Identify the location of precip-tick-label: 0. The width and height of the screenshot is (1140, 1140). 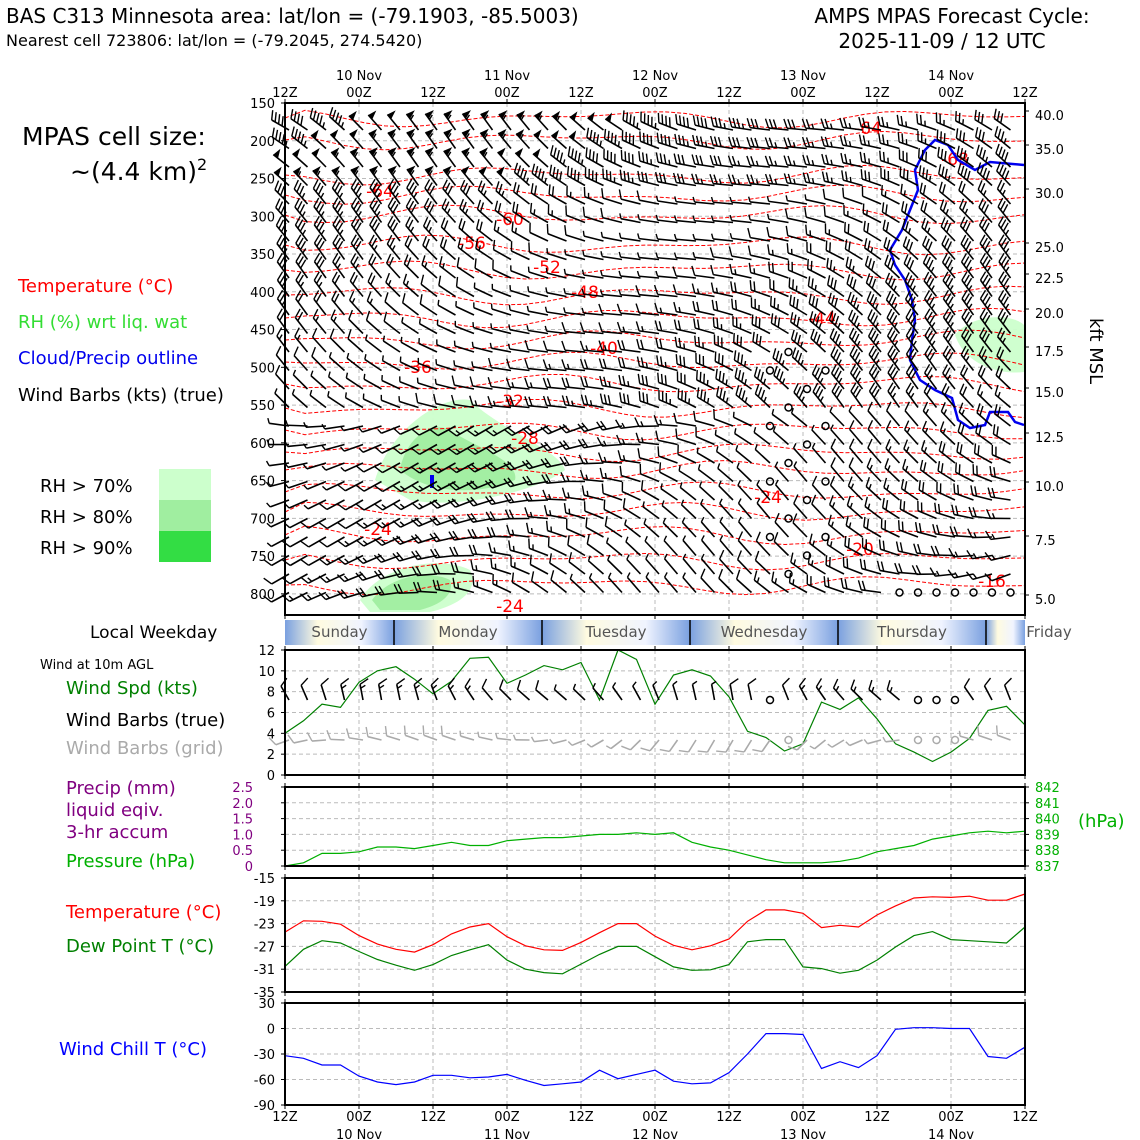
(249, 867).